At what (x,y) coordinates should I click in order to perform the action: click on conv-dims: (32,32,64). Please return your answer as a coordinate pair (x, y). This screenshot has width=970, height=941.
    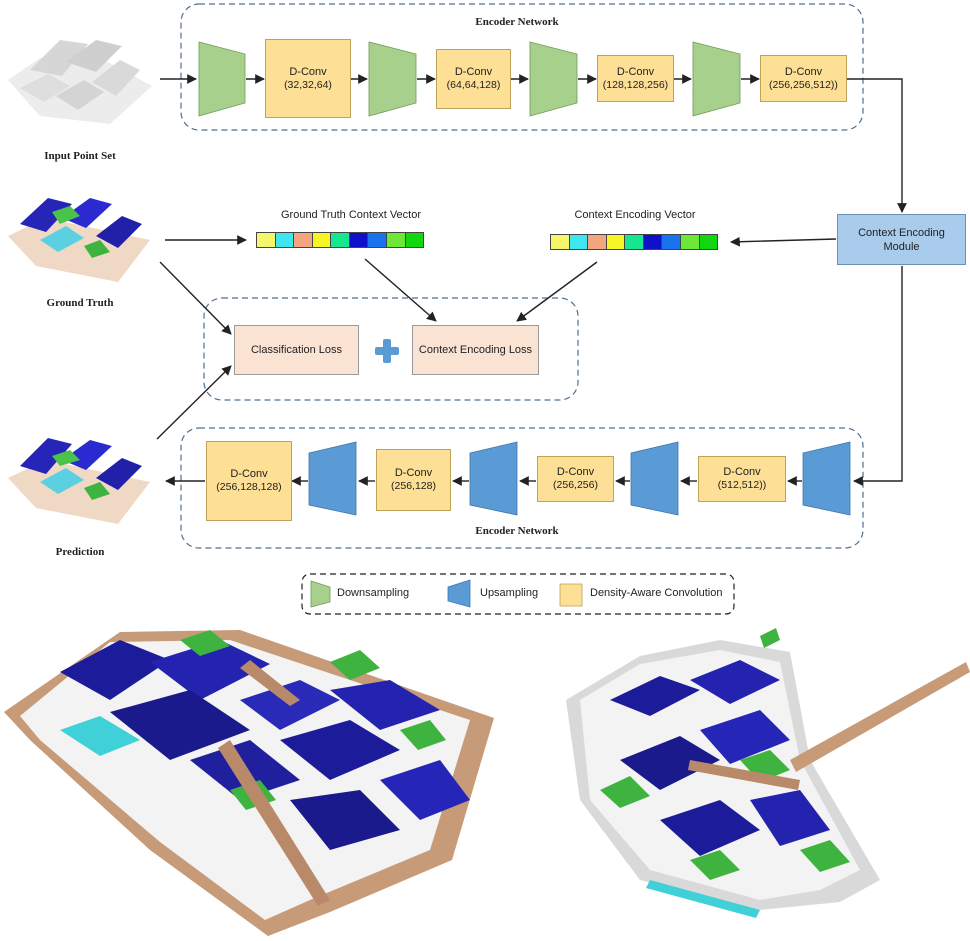
    Looking at the image, I should click on (308, 84).